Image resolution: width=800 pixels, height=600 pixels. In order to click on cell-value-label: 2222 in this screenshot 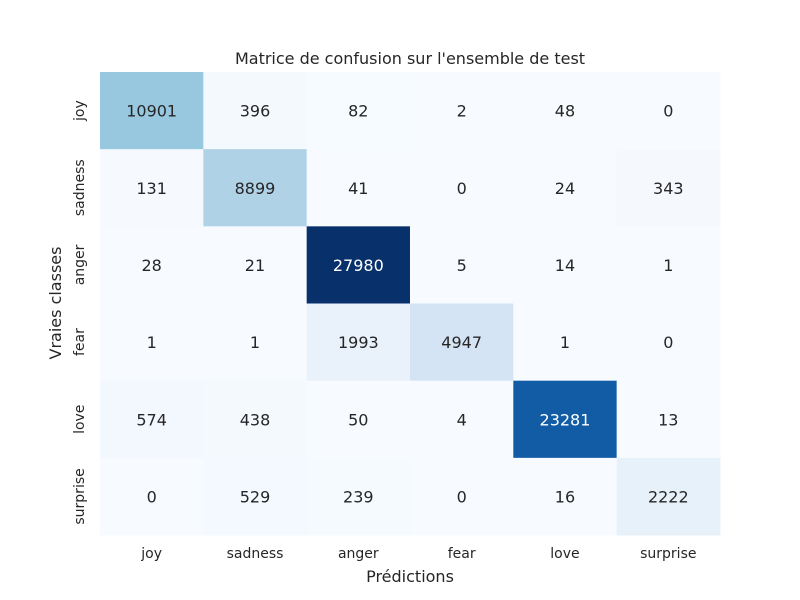, I will do `click(668, 496)`.